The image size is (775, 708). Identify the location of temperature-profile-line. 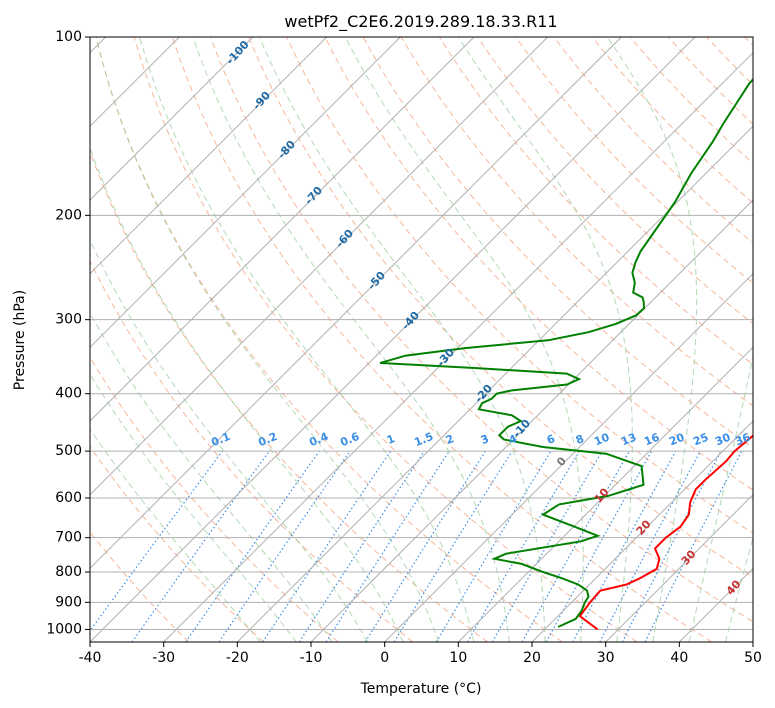
(665, 532).